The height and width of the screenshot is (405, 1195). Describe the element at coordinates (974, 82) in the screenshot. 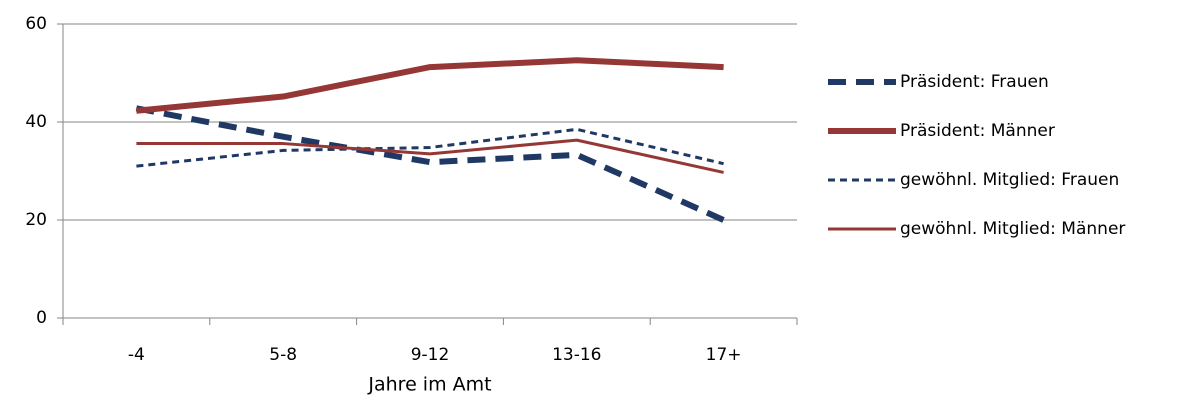

I see `legend-label: Präsident: Frauen` at that location.